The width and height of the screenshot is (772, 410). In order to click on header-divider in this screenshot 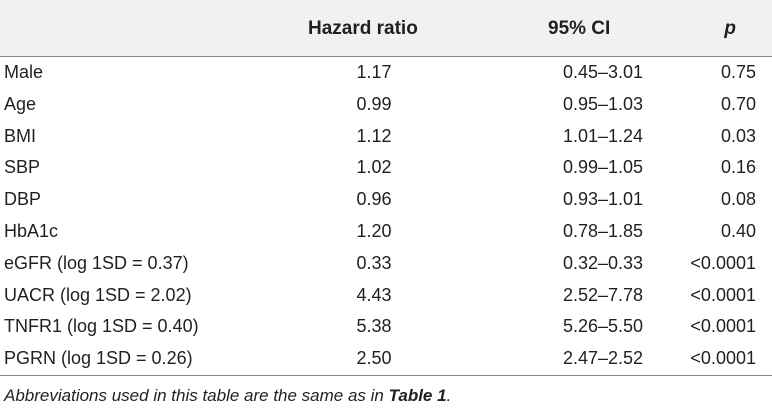, I will do `click(386, 56)`.